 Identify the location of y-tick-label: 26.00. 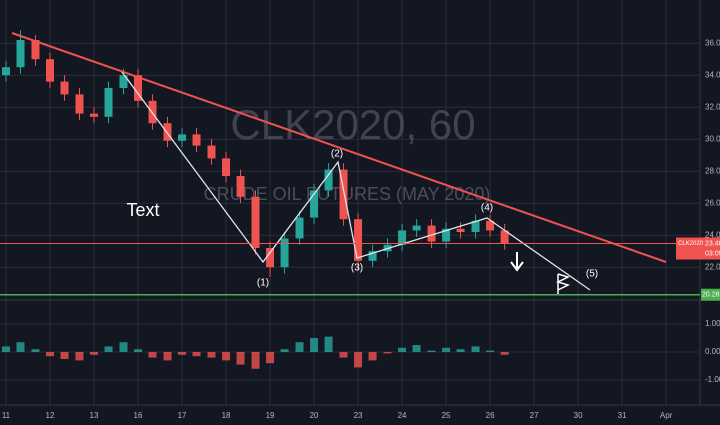
(712, 202).